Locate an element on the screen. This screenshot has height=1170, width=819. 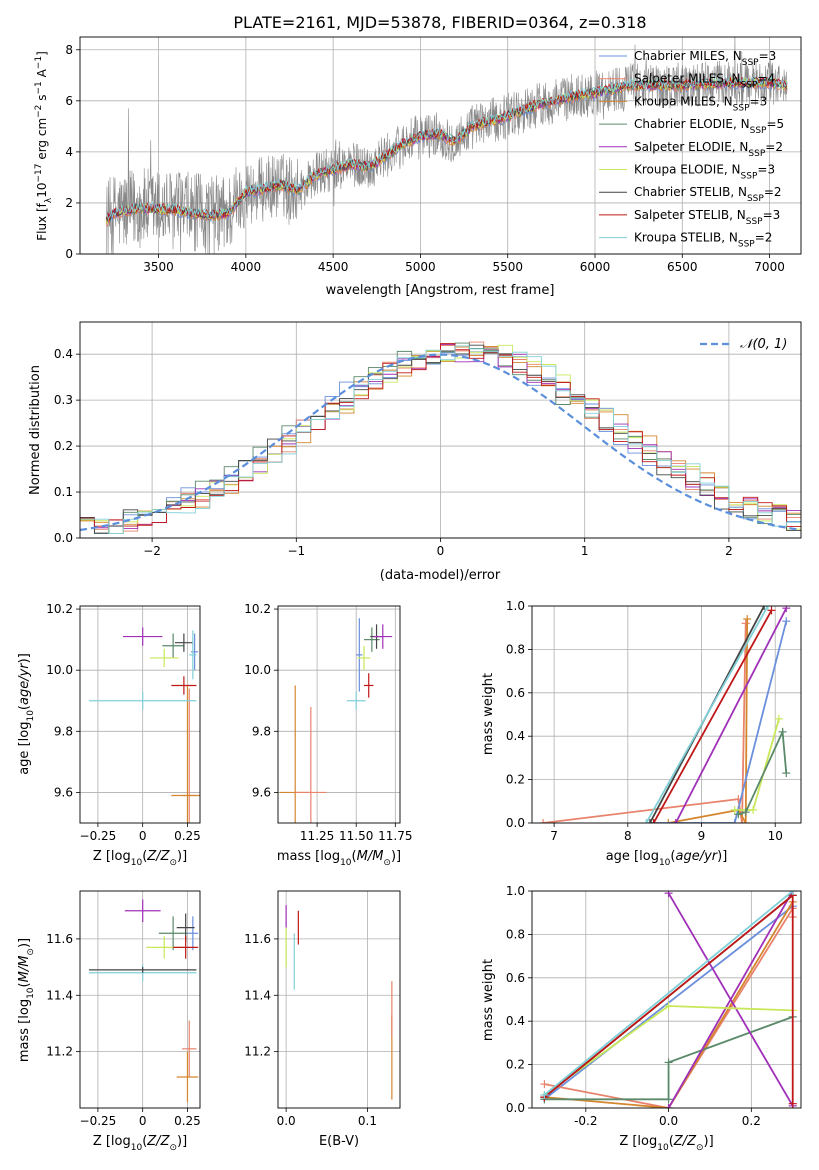
x-tick-label: 6000 is located at coordinates (595, 267).